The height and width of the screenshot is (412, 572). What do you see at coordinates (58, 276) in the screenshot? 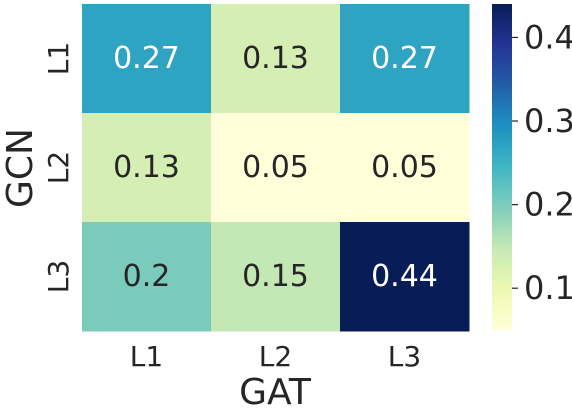
I see `y-tick-label: L3` at bounding box center [58, 276].